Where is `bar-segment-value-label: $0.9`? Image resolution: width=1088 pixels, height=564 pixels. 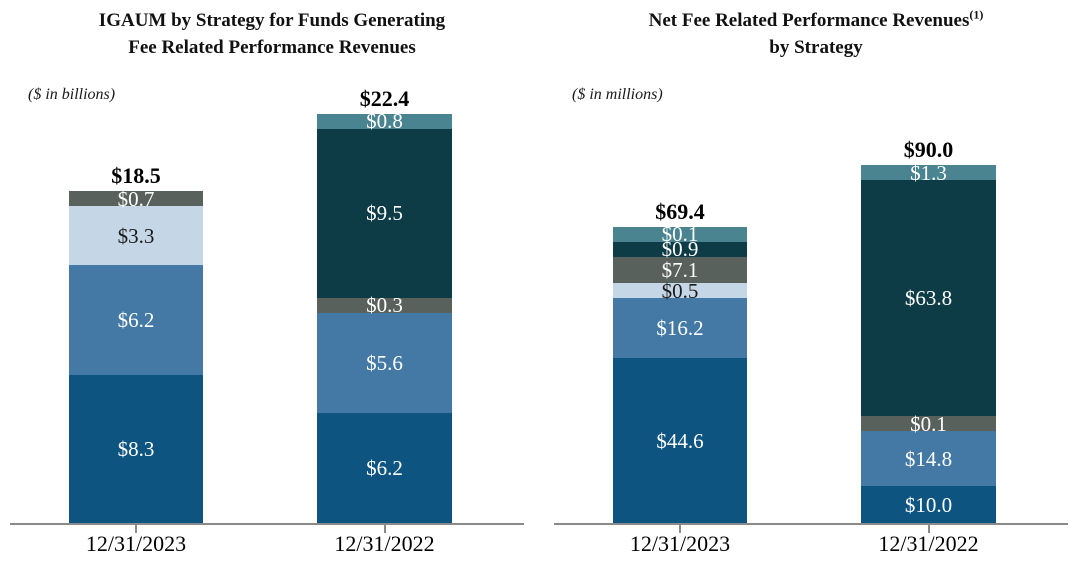 bar-segment-value-label: $0.9 is located at coordinates (680, 249).